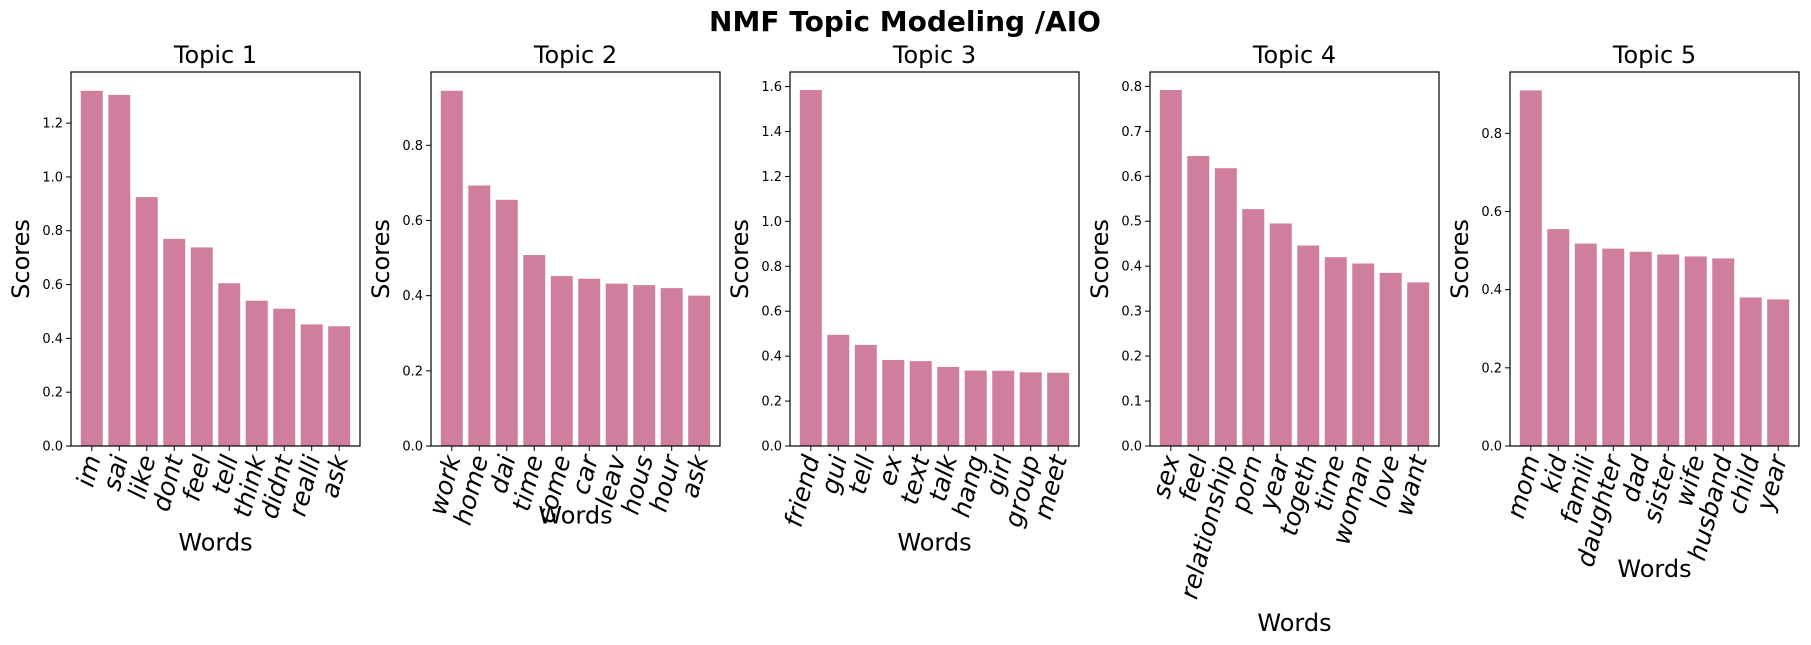 This screenshot has width=1811, height=645. I want to click on y-tick-label: 1.6, so click(771, 87).